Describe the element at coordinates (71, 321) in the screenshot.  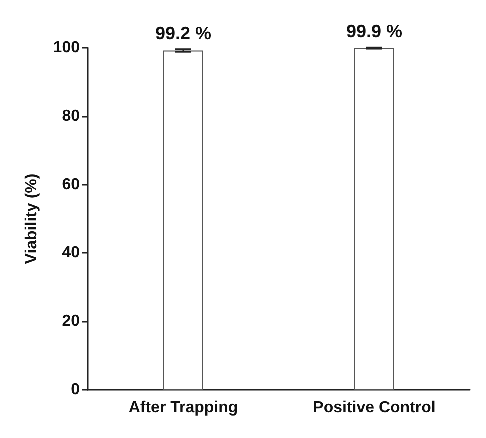
I see `y-tick-label: 20` at that location.